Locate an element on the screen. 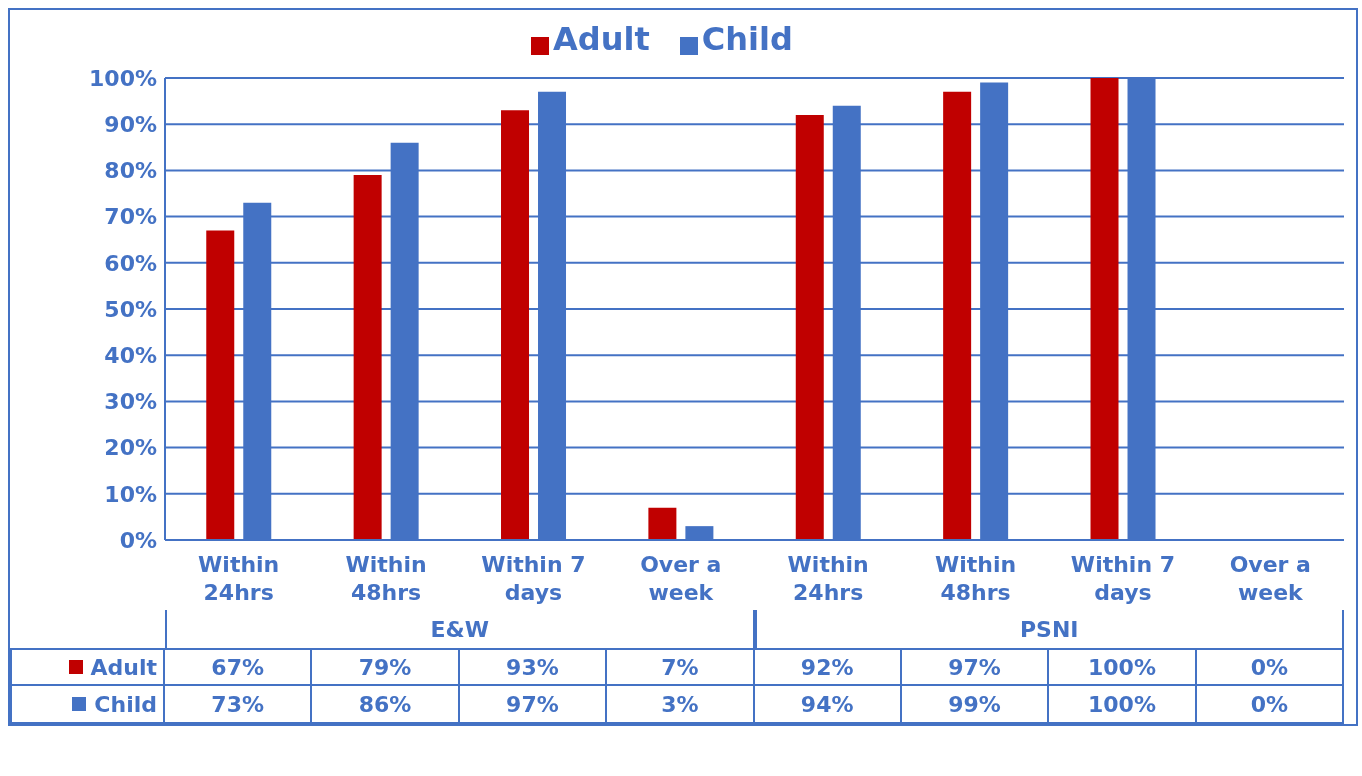 The width and height of the screenshot is (1362, 776). data-label: 79% is located at coordinates (386, 667).